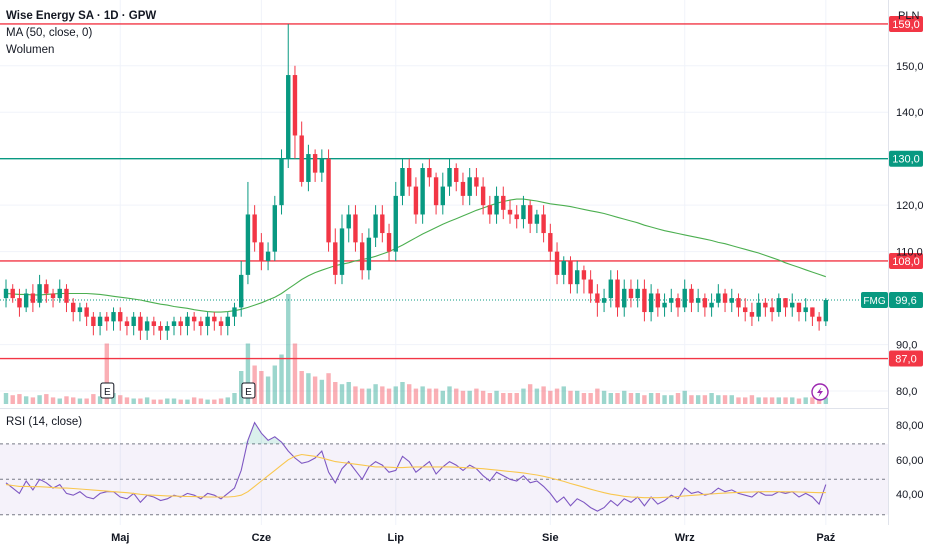  I want to click on price-tick-label: 150,0, so click(910, 67).